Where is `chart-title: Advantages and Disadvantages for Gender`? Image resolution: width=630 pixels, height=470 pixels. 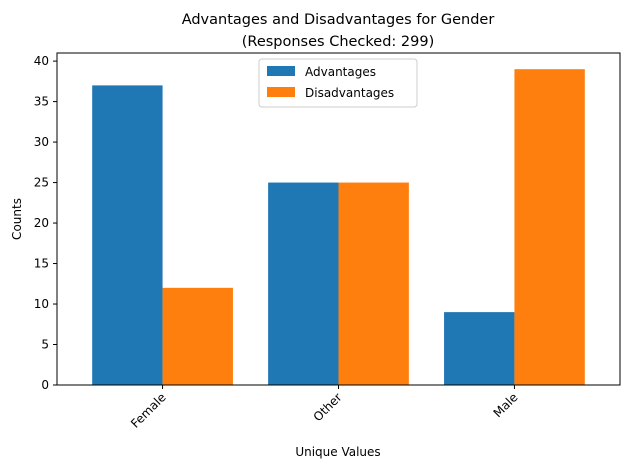
chart-title: Advantages and Disadvantages for Gender is located at coordinates (338, 20).